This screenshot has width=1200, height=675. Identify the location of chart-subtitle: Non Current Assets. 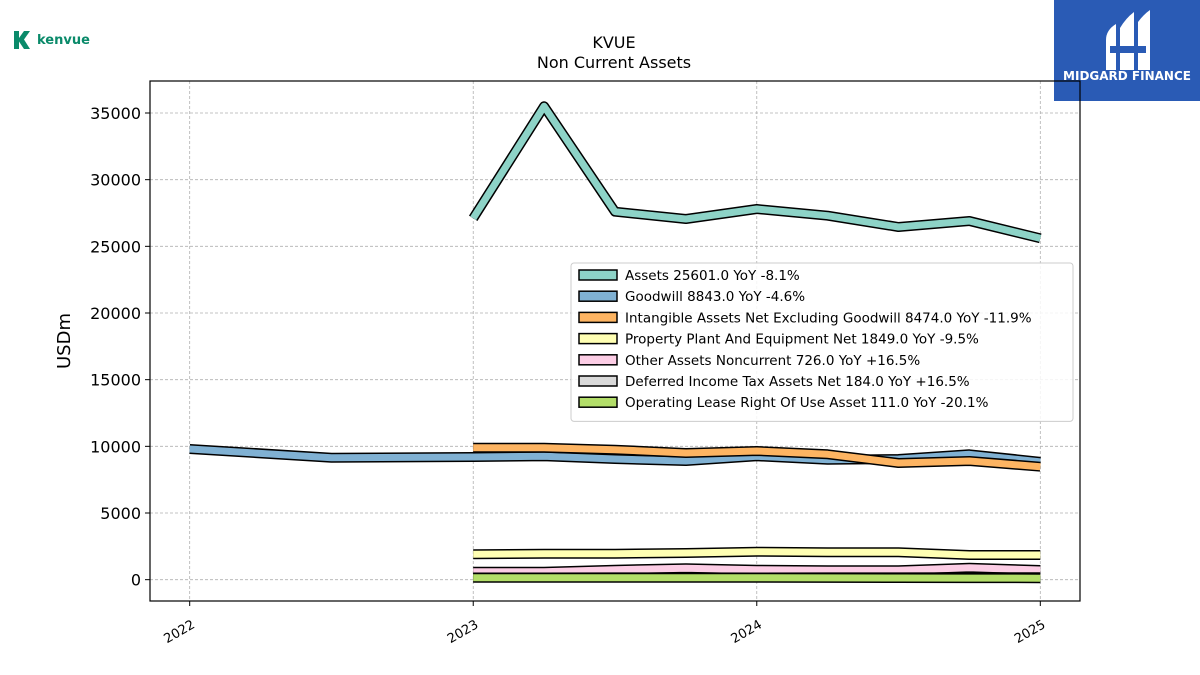
(614, 62).